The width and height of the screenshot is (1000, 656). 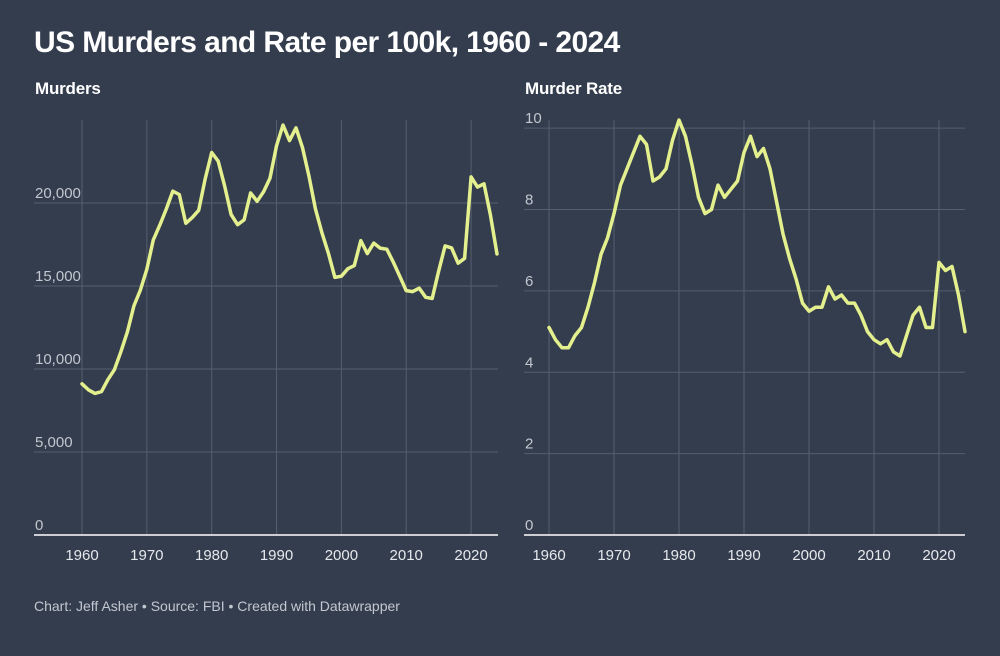 What do you see at coordinates (613, 555) in the screenshot?
I see `rate-xtick-label: 1970` at bounding box center [613, 555].